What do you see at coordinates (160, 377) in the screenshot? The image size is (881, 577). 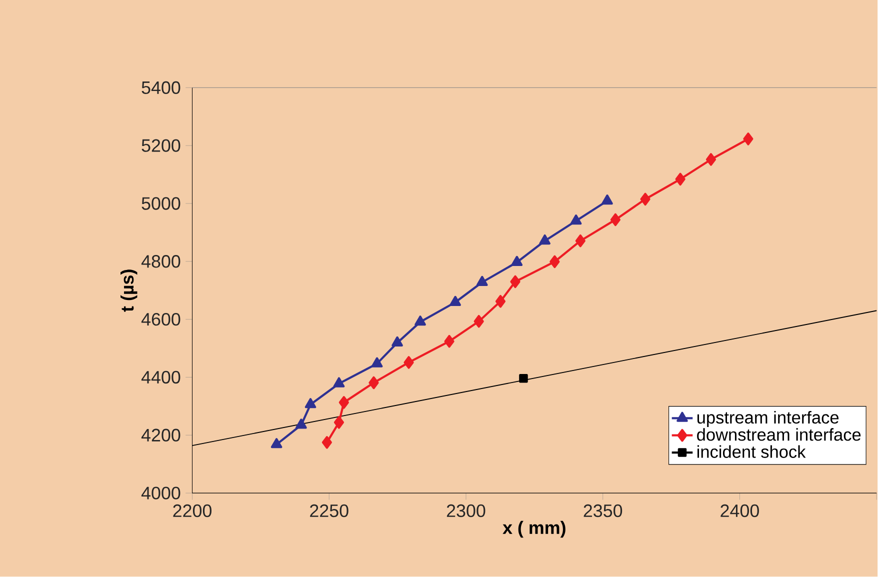 I see `y-tick-label: 4400` at bounding box center [160, 377].